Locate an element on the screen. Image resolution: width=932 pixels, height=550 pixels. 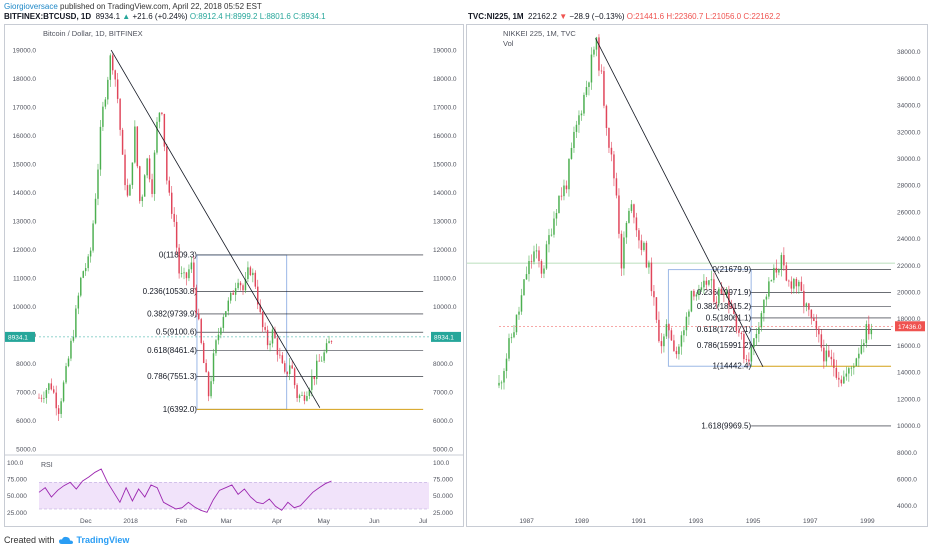
author-link: Giorgioversace is located at coordinates (31, 6).